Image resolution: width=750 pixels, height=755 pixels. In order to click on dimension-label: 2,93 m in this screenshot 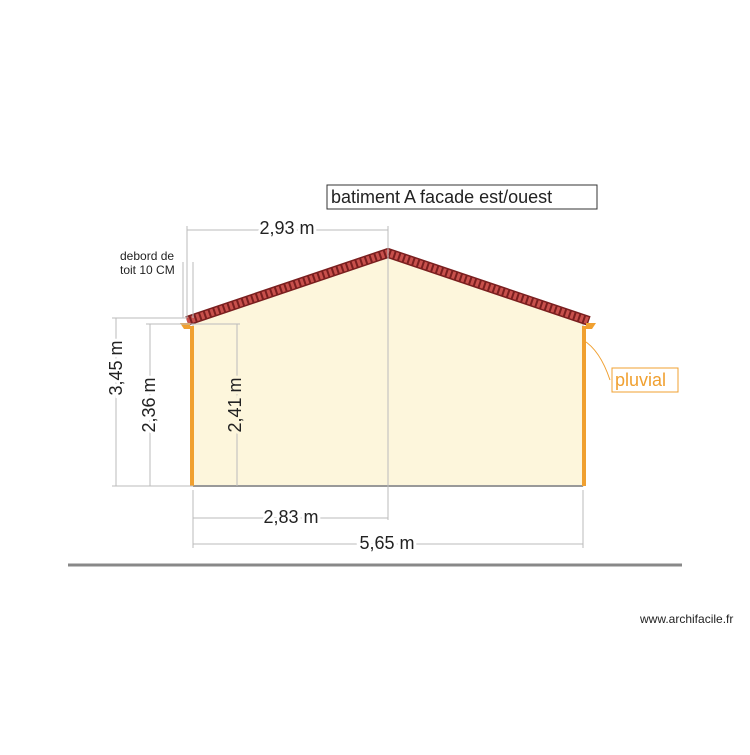, I will do `click(286, 228)`.